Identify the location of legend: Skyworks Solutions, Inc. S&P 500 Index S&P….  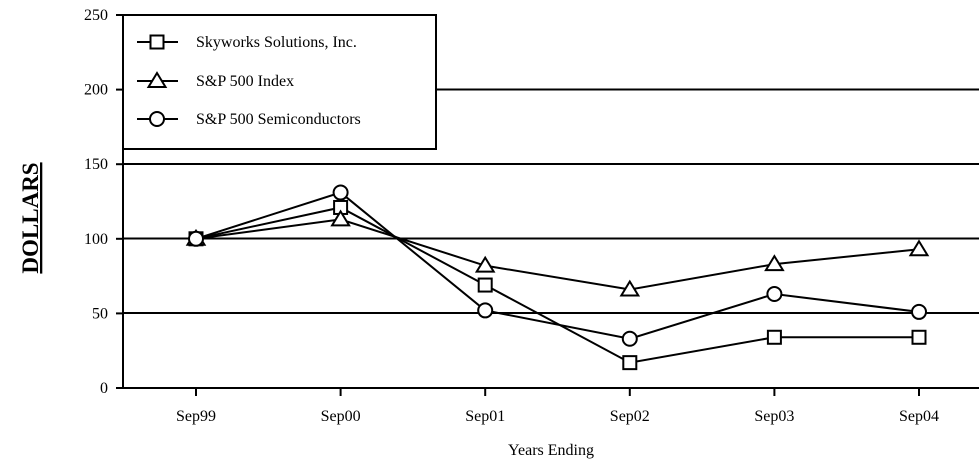
(279, 82).